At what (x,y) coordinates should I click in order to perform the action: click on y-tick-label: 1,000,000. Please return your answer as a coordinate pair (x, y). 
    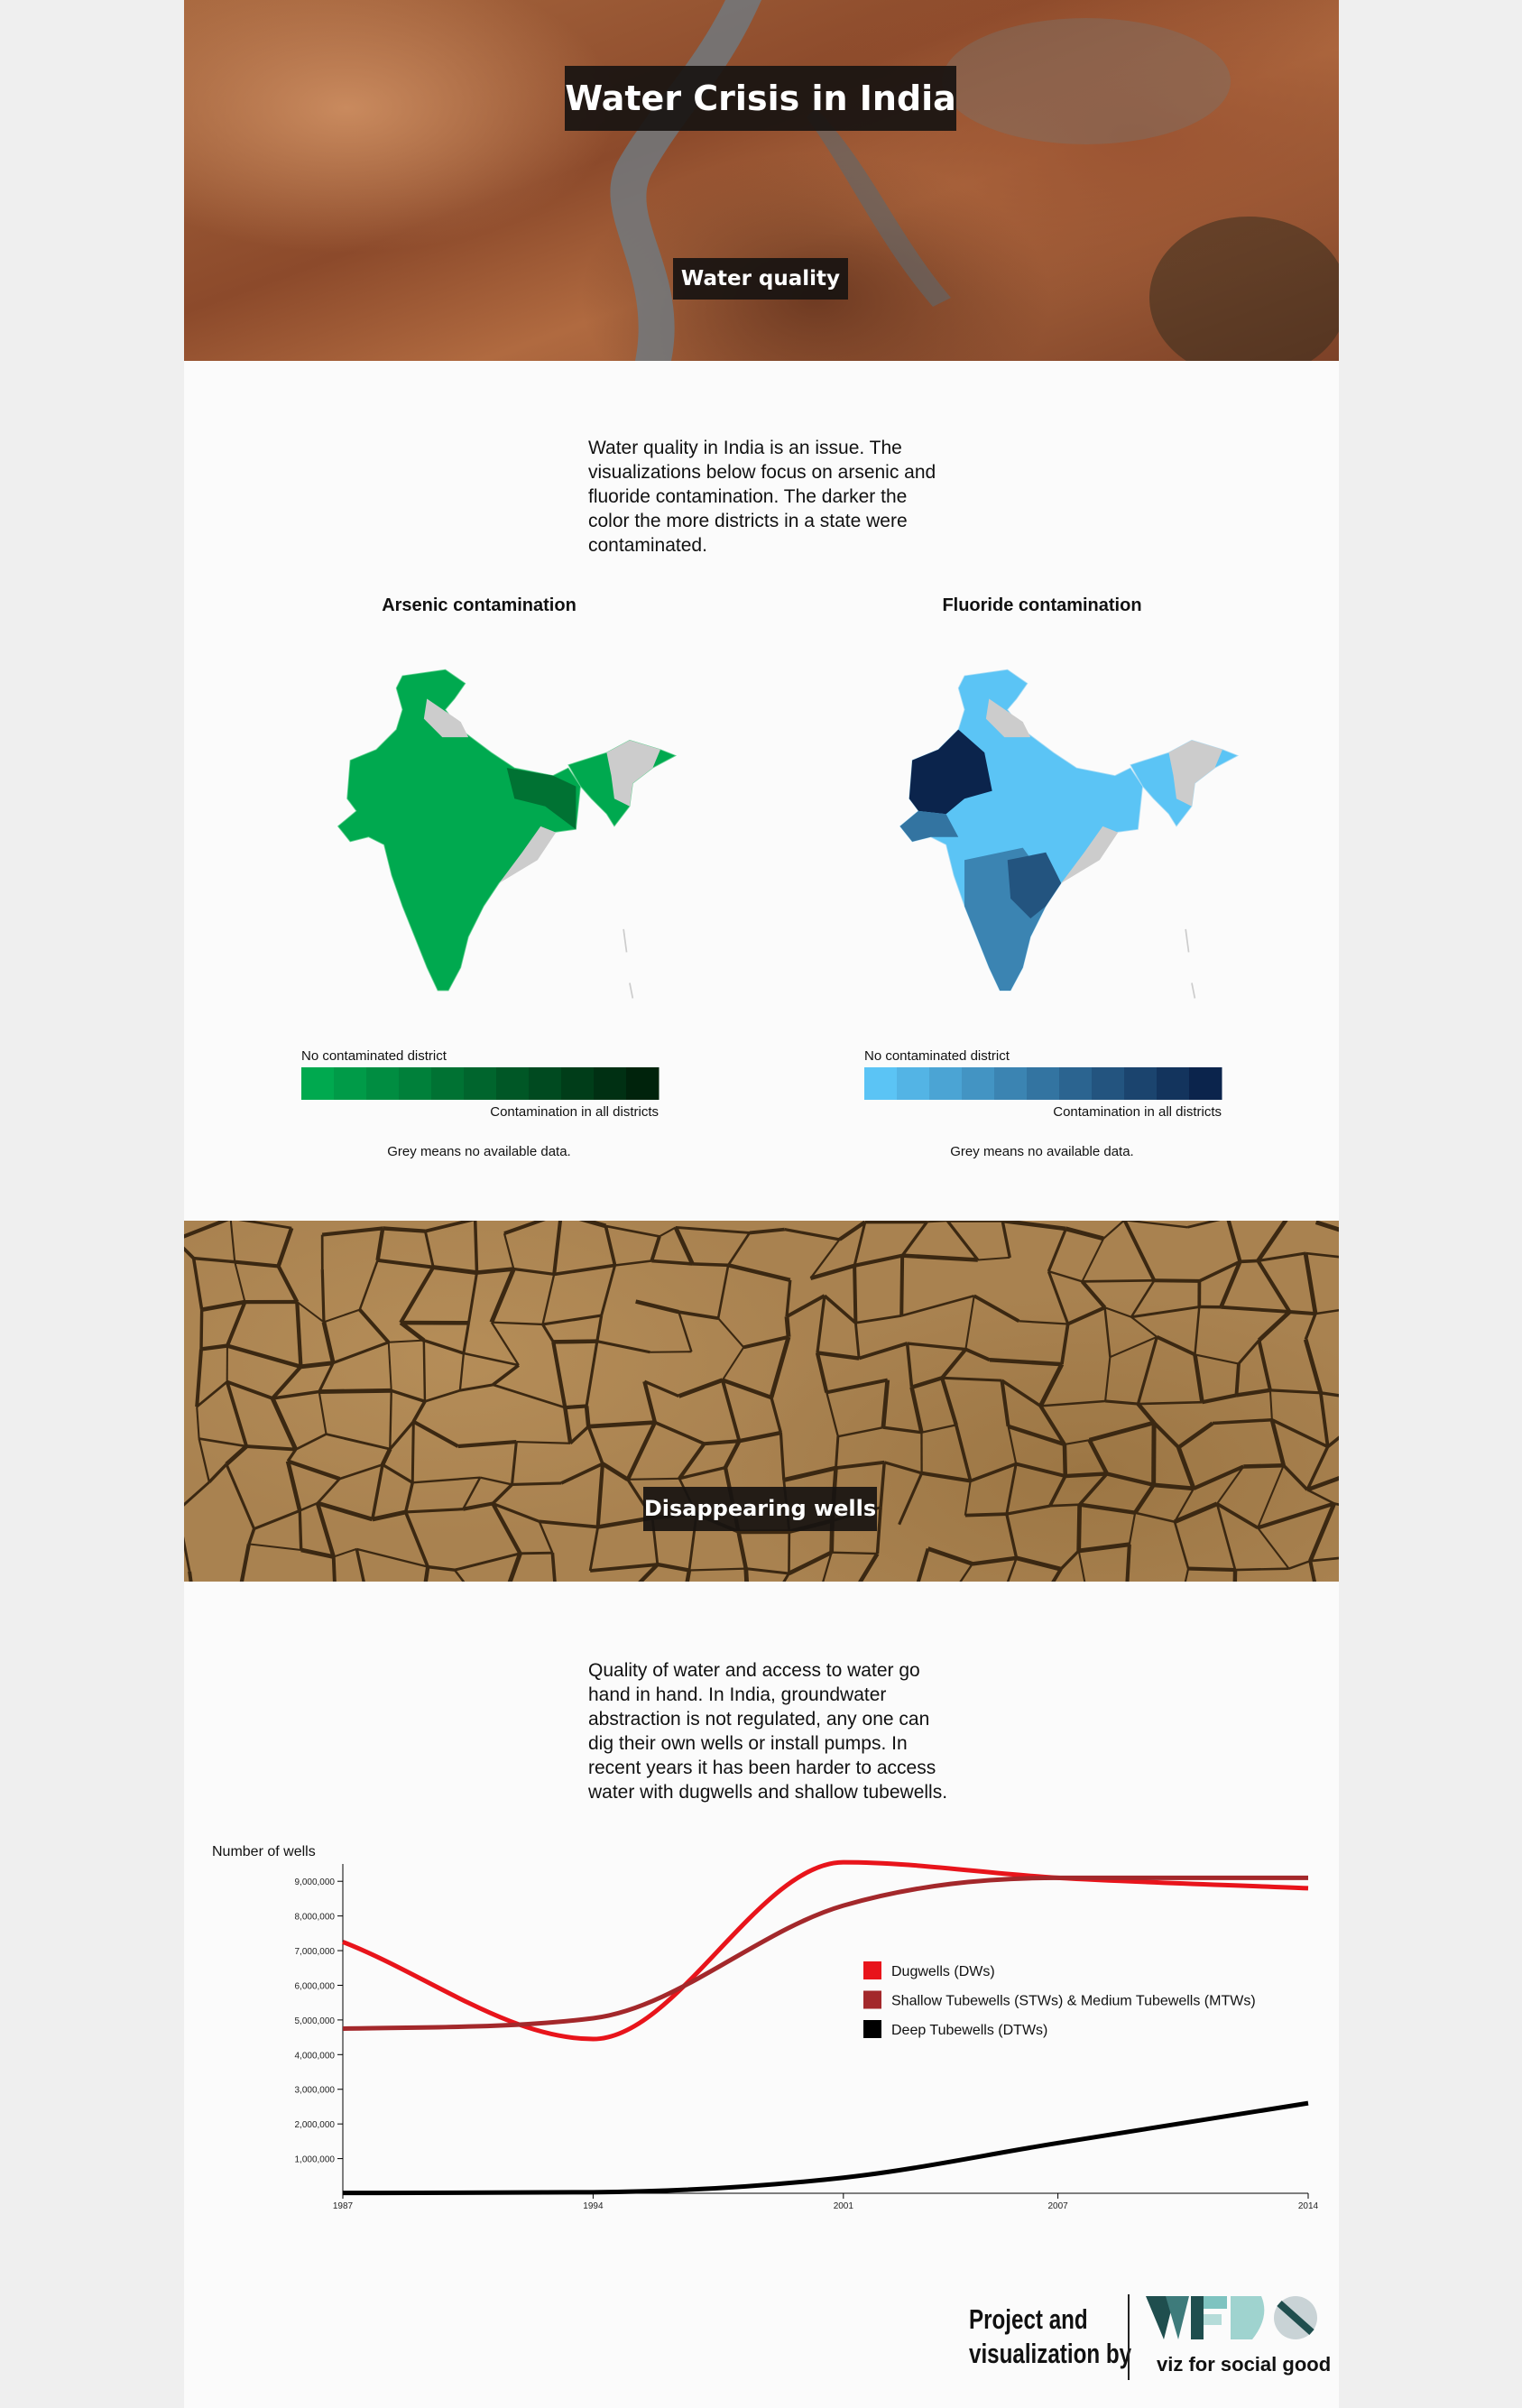
    Looking at the image, I should click on (315, 2160).